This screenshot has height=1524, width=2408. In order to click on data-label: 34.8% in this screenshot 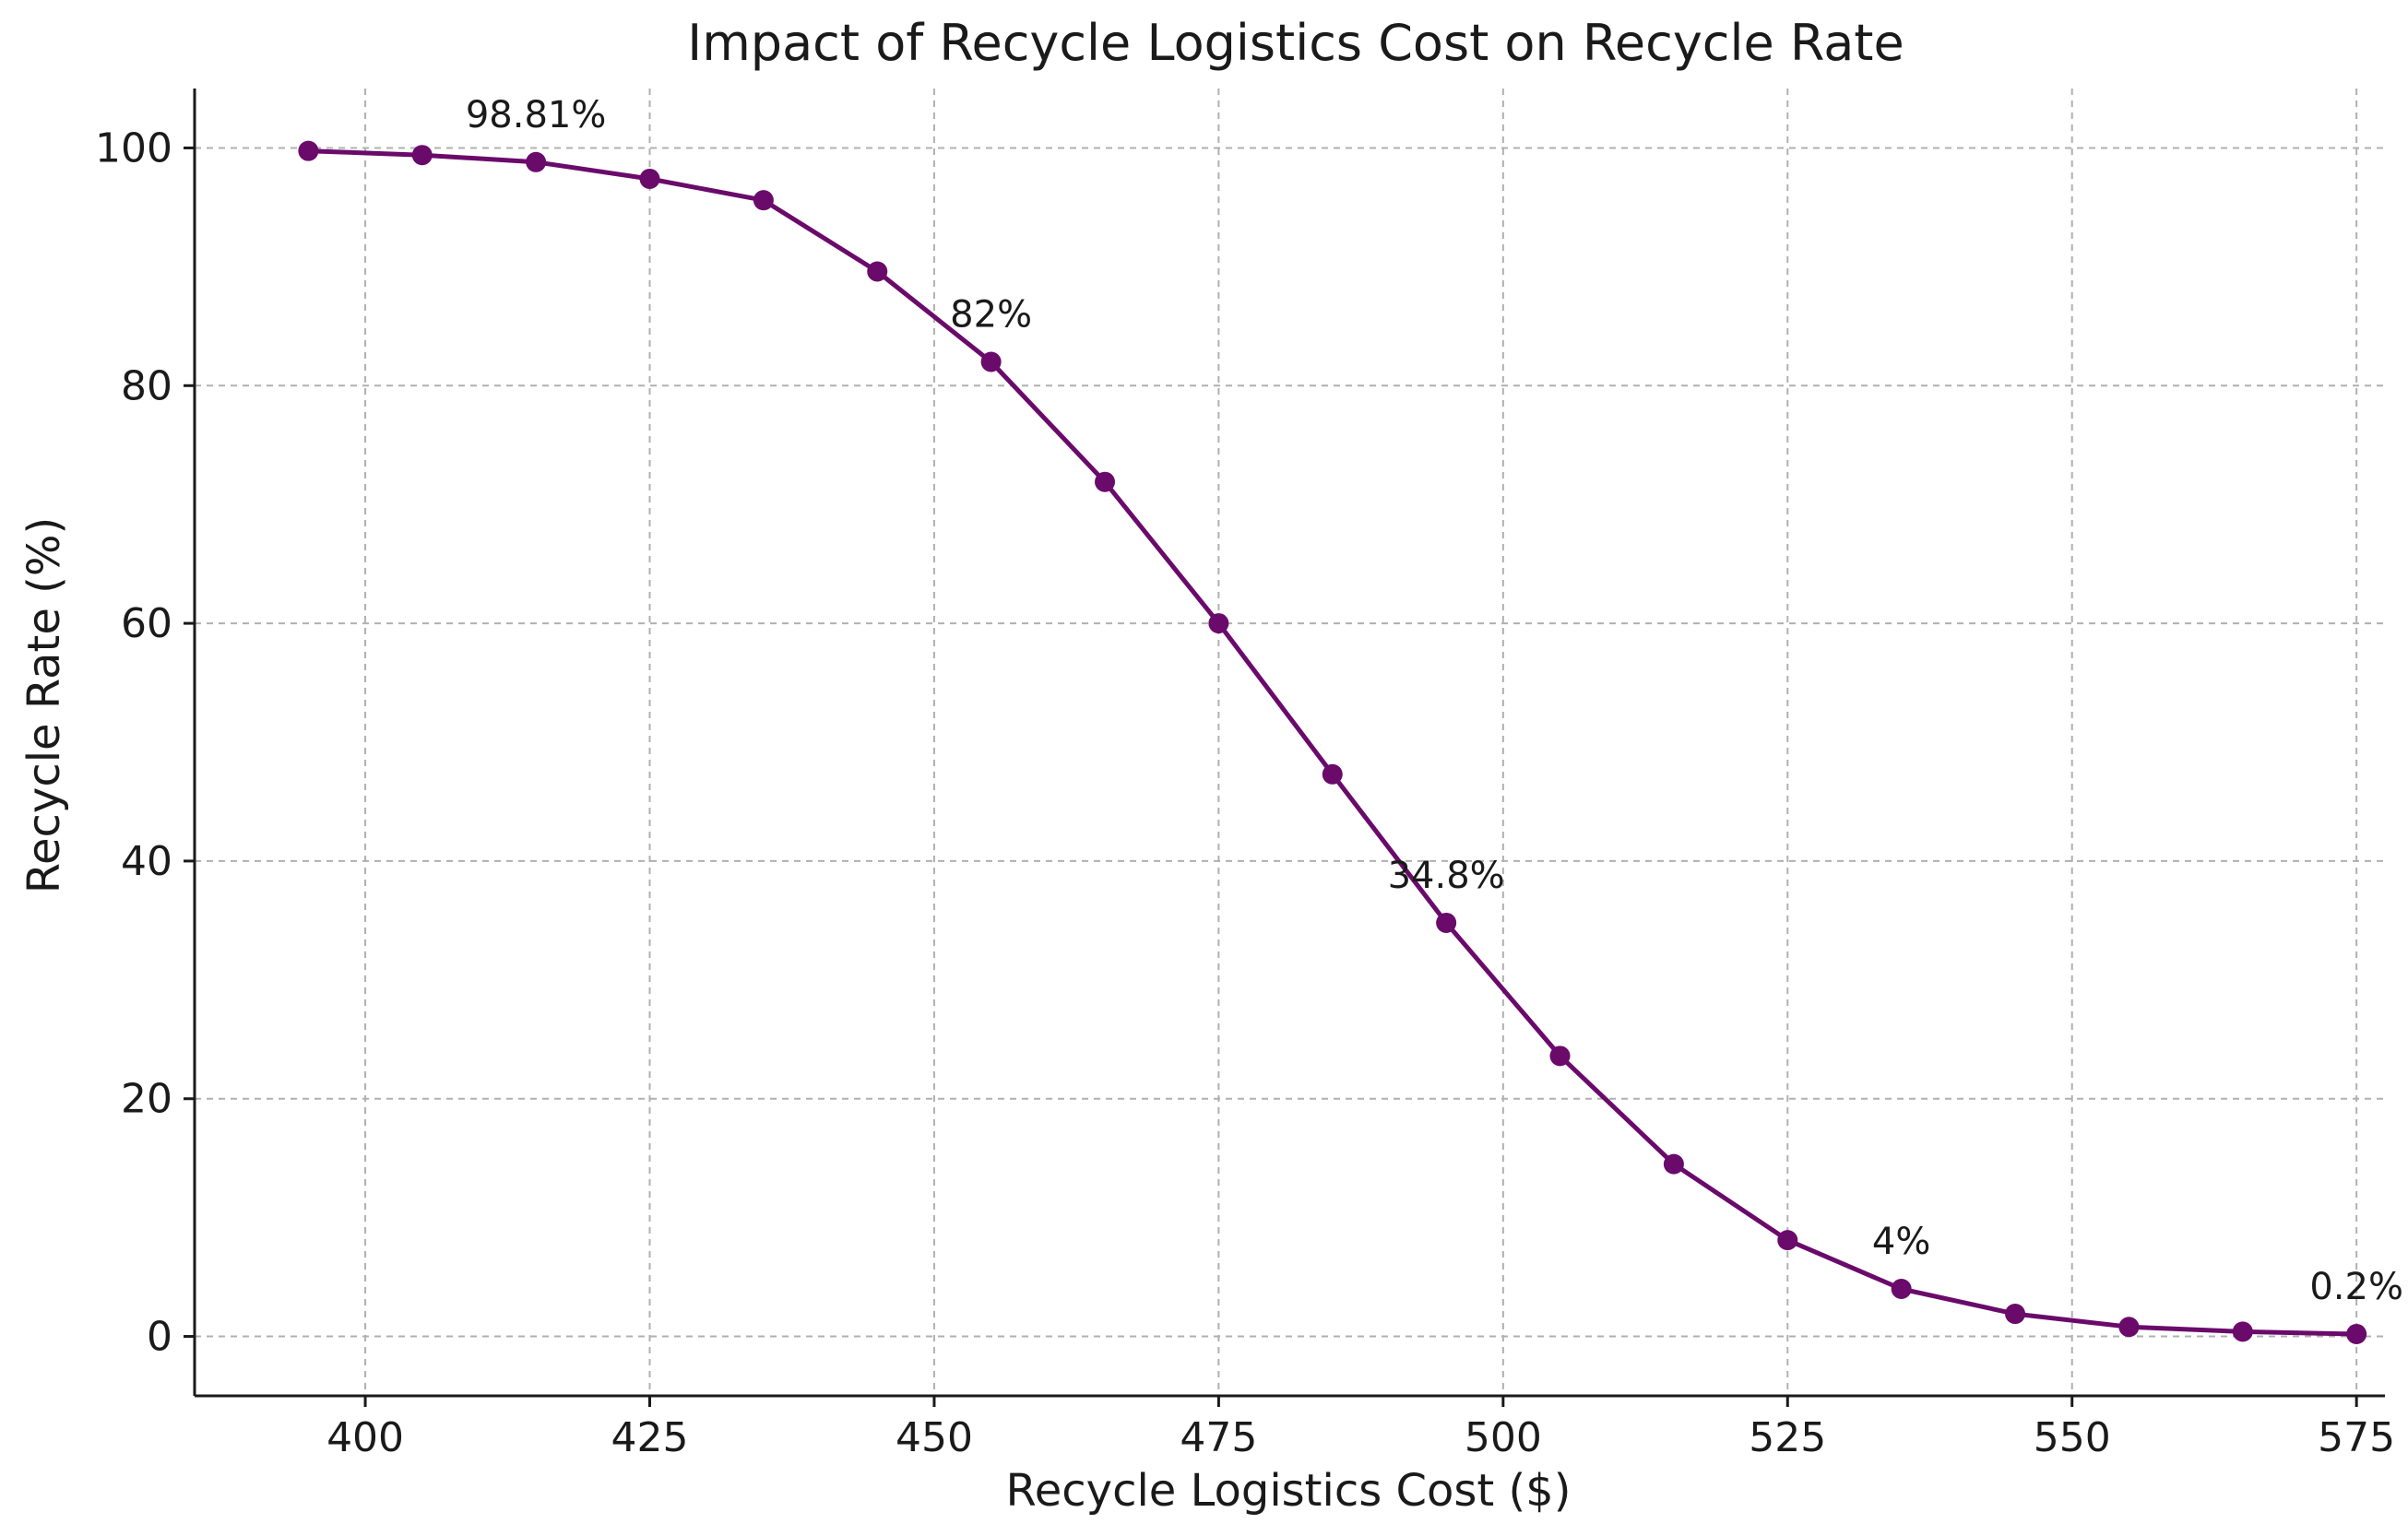, I will do `click(1446, 876)`.